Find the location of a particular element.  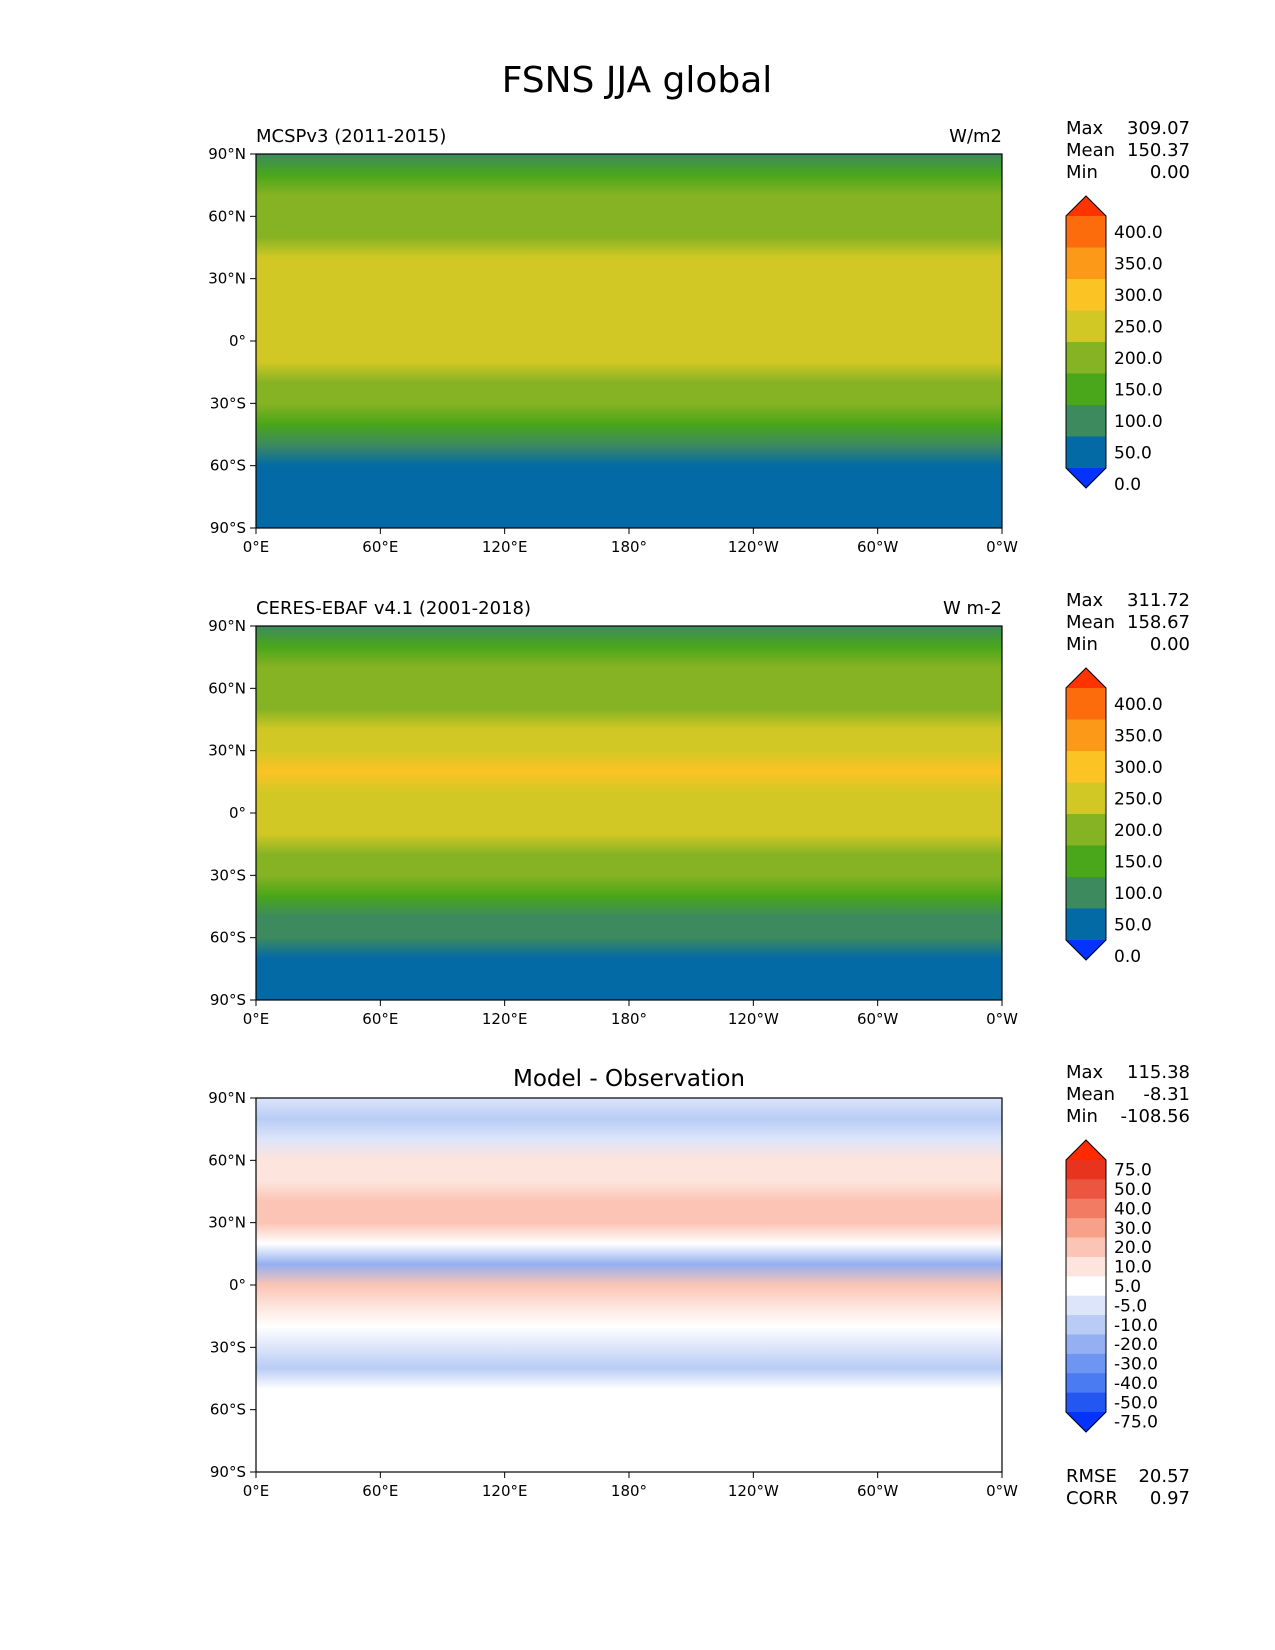

footer-stat-label: RMSE is located at coordinates (1091, 1476).